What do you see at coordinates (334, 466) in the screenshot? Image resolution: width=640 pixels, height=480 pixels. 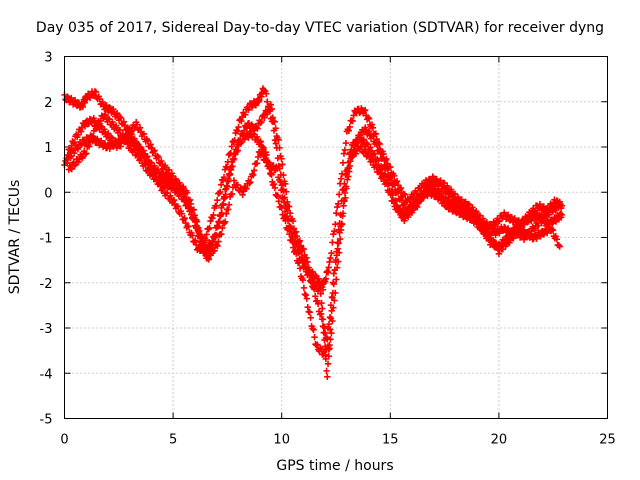 I see `x-axis-label: GPS time / hours` at bounding box center [334, 466].